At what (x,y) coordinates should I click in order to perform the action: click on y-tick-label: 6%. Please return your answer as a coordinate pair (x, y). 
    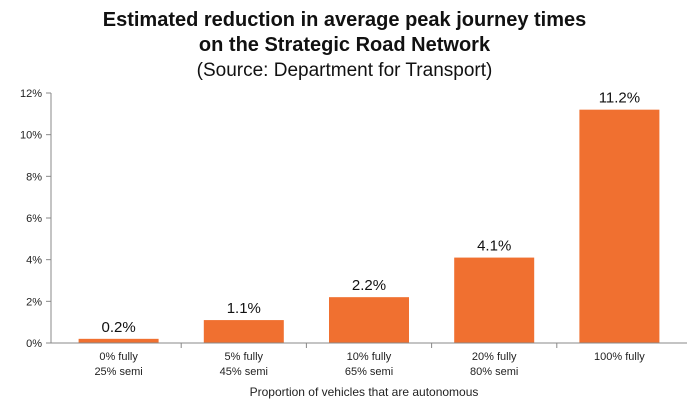
    Looking at the image, I should click on (34, 219).